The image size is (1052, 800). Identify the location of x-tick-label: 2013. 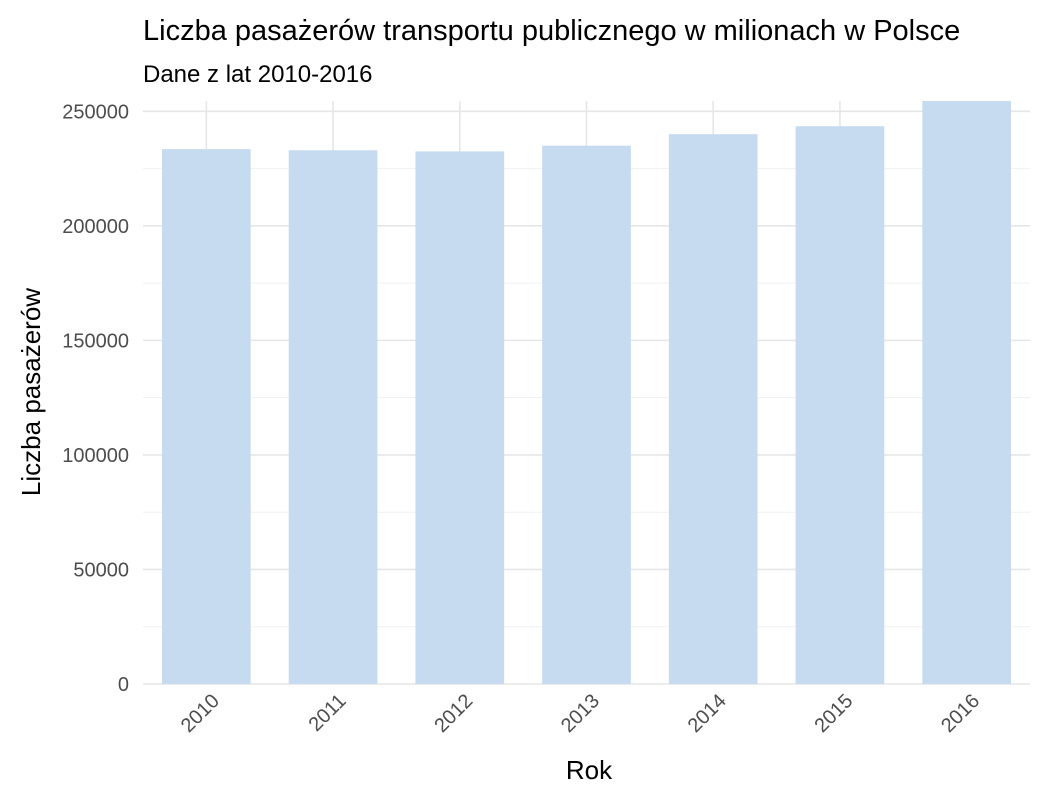
(580, 713).